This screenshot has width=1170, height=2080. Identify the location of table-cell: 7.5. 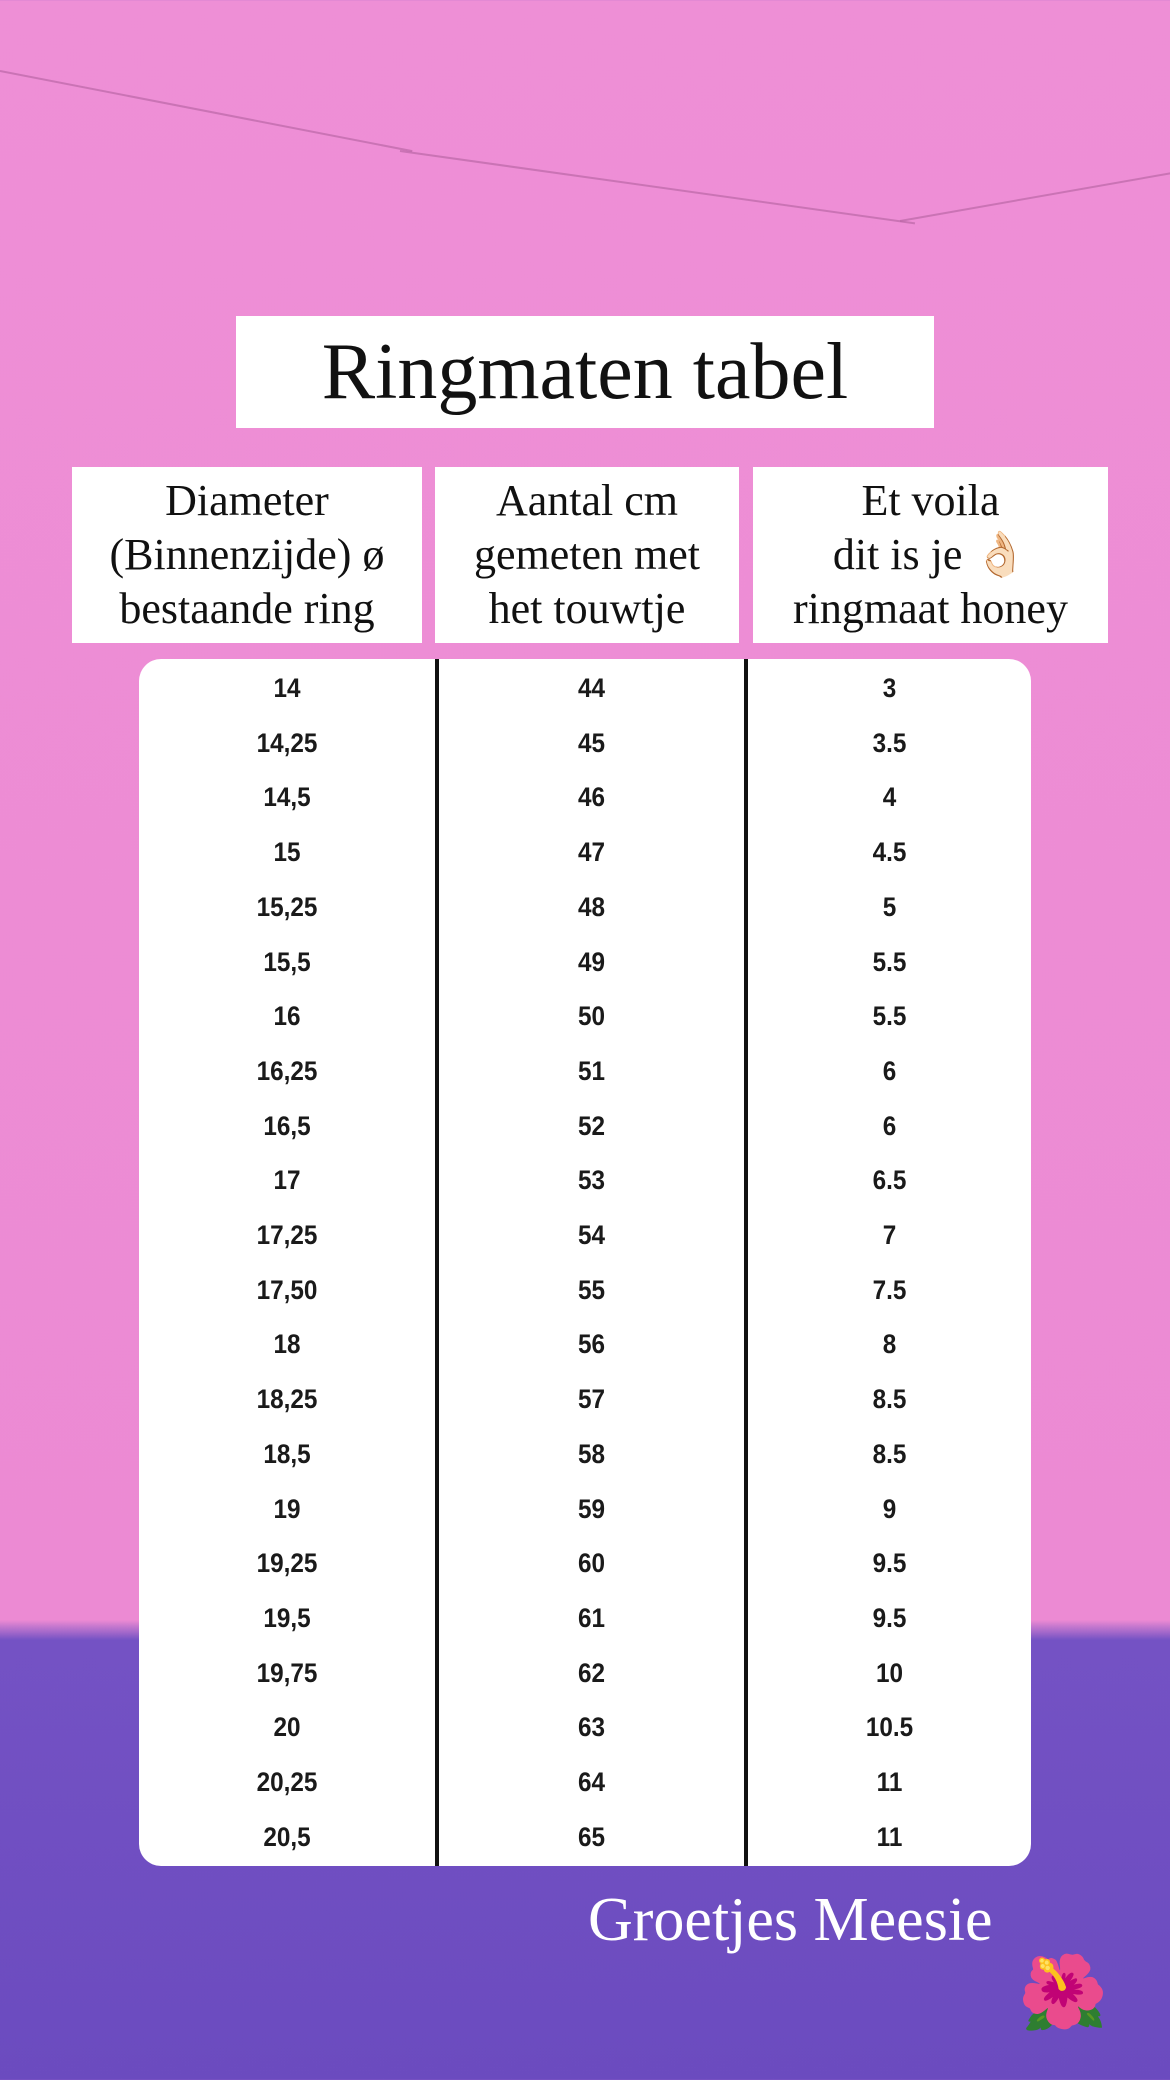
(889, 1289).